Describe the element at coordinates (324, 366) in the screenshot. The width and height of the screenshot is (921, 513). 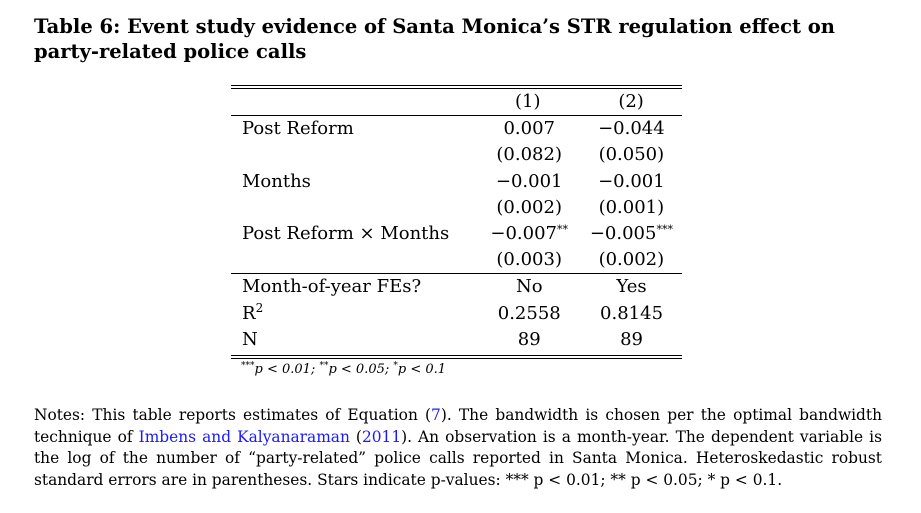
I see `sig-stars-2: **` at that location.